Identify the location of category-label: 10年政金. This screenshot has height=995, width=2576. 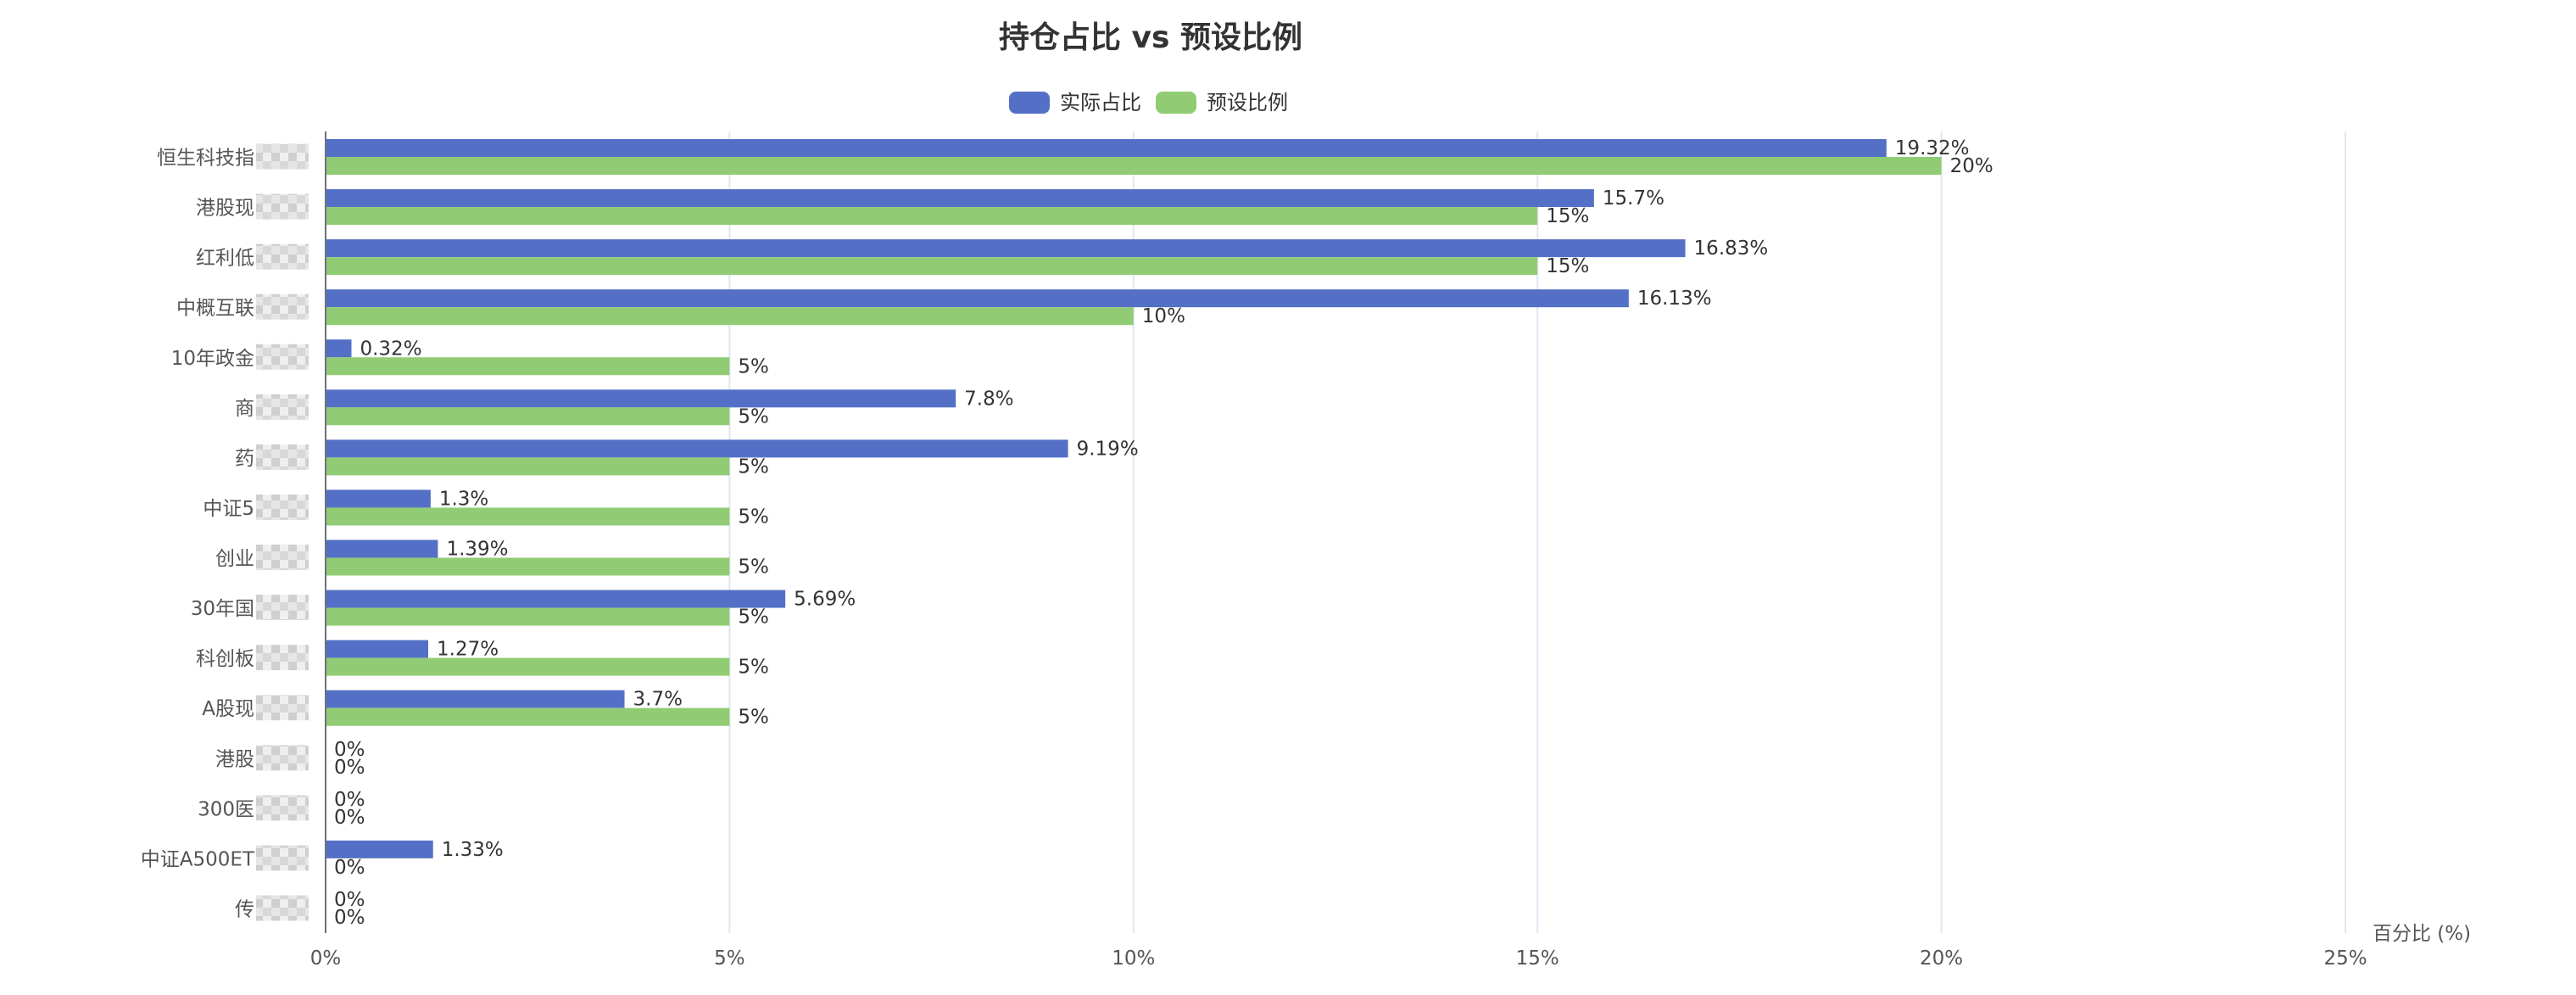
(240, 357).